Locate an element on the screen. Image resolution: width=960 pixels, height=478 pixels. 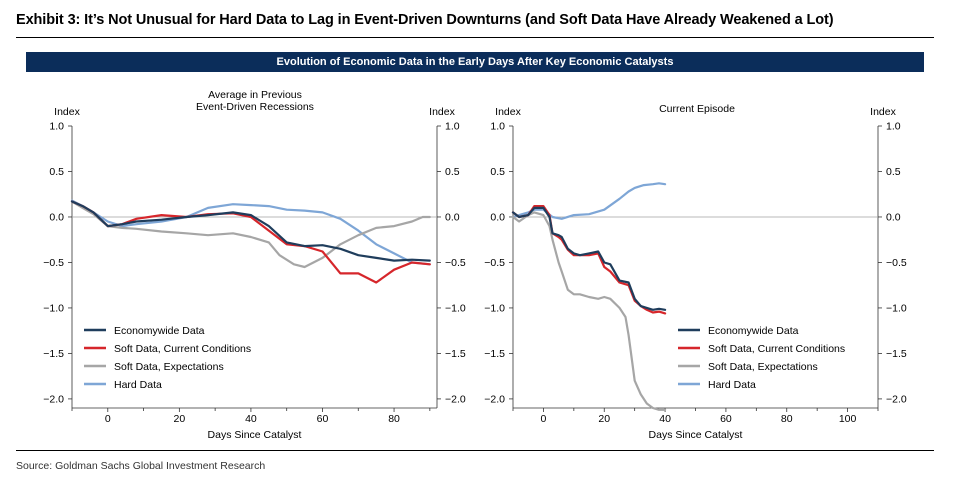
chart1-x-tick-label: 80 is located at coordinates (394, 419).